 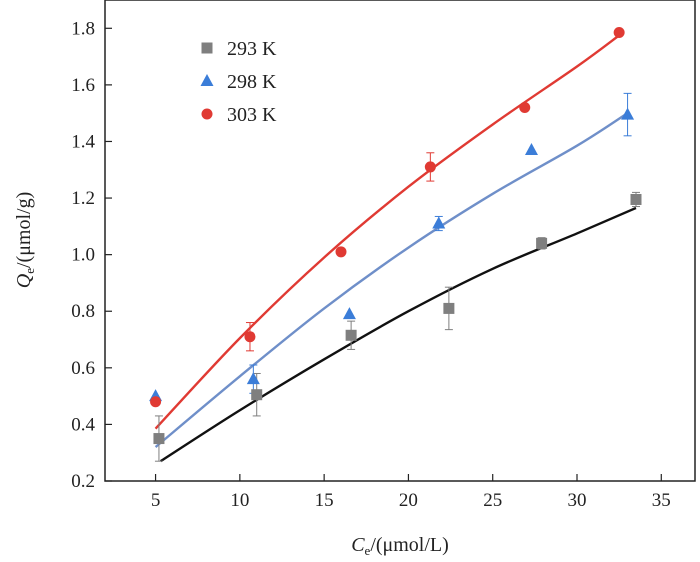 What do you see at coordinates (207, 48) in the screenshot?
I see `legend-marker-square` at bounding box center [207, 48].